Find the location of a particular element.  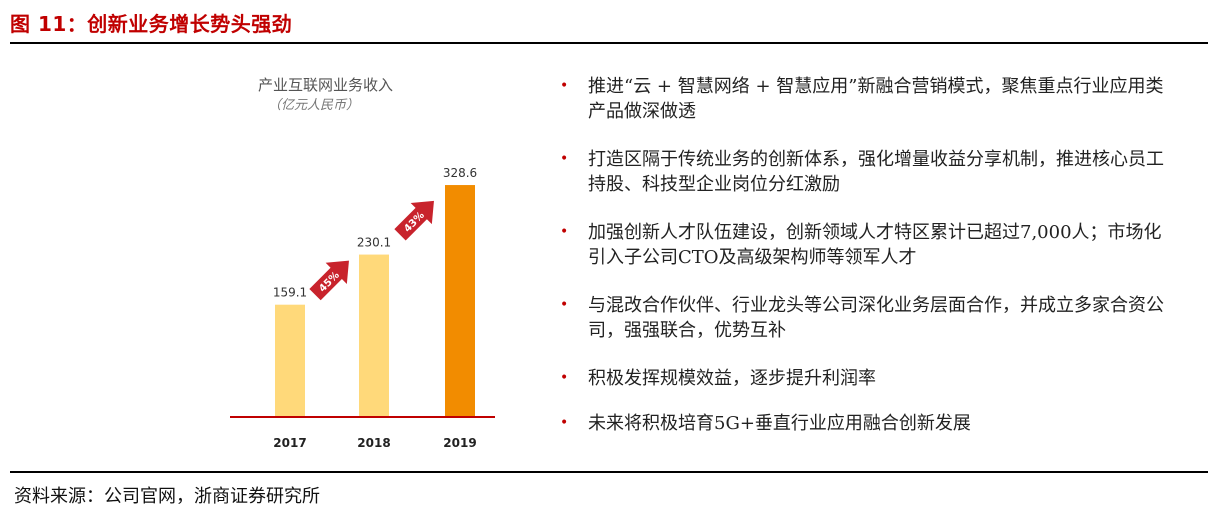

bullet-item: • 未来将积极培育5G+垂直行业应用融合创新发展 is located at coordinates (868, 423).